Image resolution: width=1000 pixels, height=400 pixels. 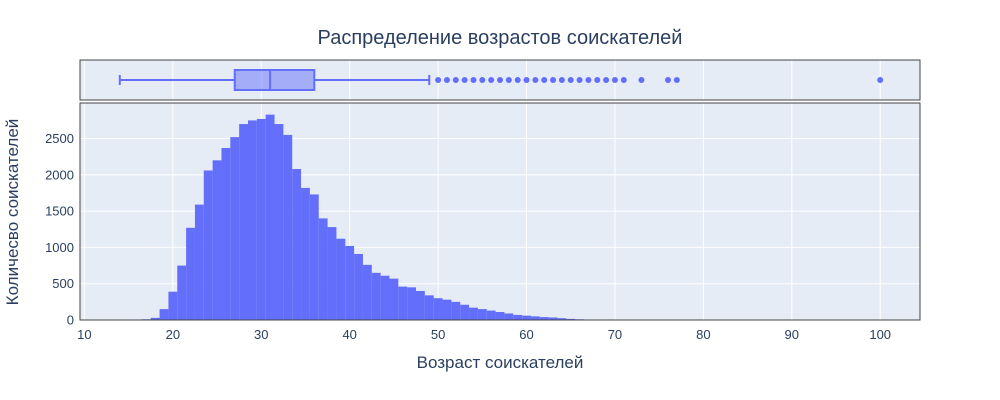 I want to click on x-tick-label: 70, so click(x=615, y=334).